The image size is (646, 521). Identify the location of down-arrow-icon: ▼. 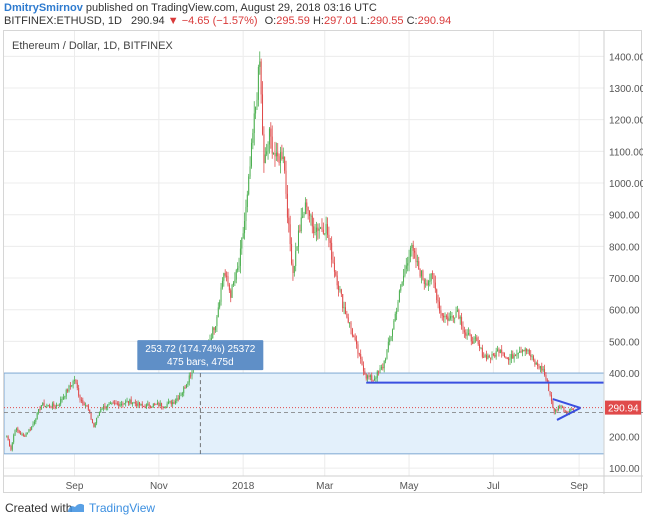
(173, 21).